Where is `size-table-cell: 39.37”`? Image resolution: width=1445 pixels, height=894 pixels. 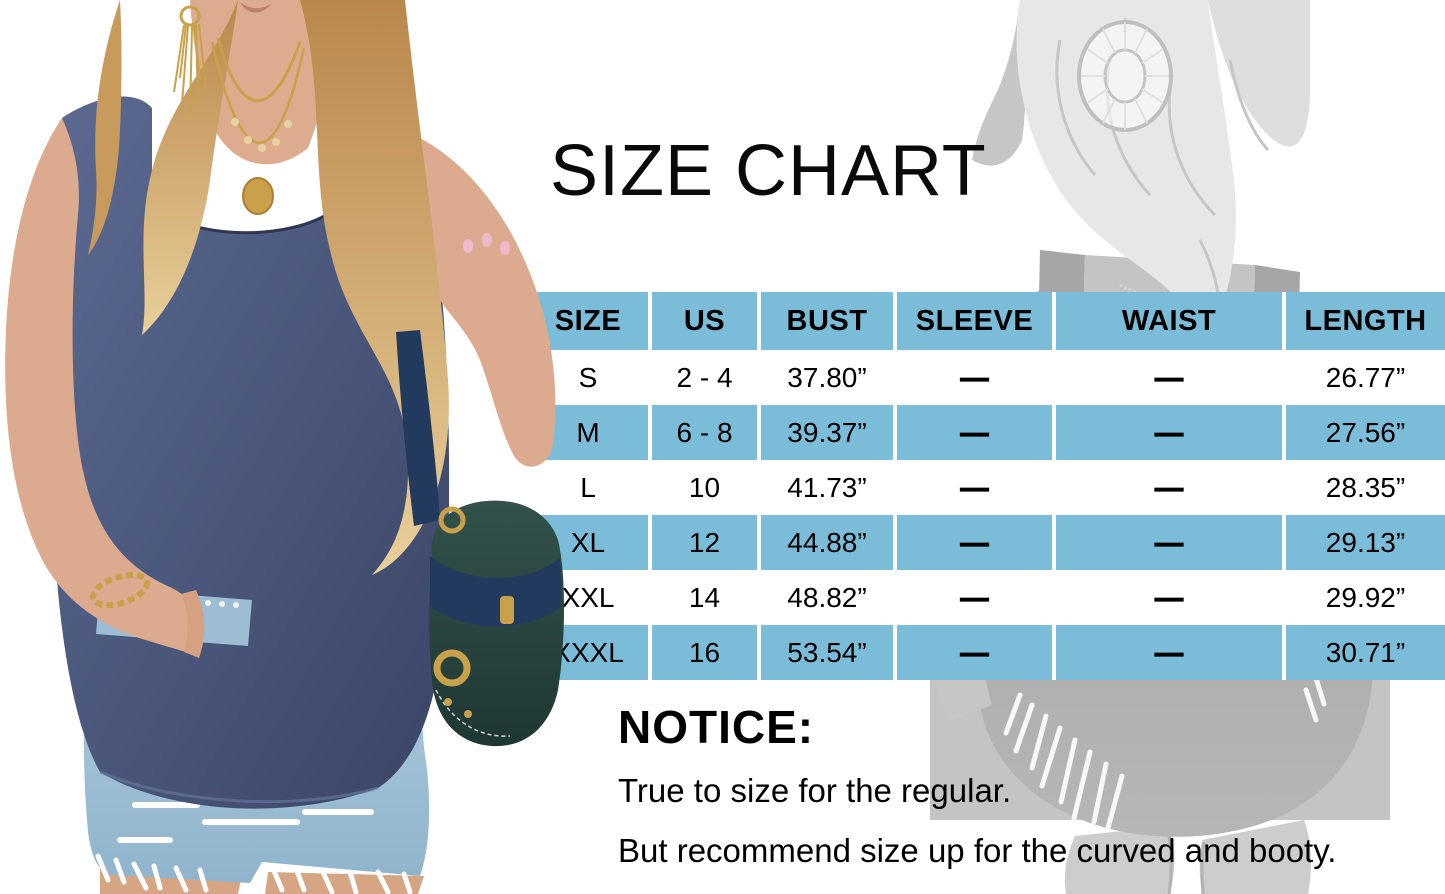 size-table-cell: 39.37” is located at coordinates (825, 432).